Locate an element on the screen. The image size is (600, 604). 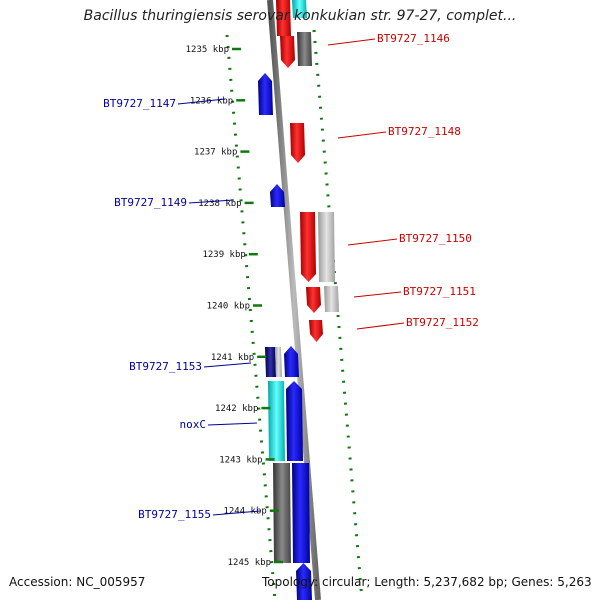
tick-label: 1240 kbp is located at coordinates (228, 307).